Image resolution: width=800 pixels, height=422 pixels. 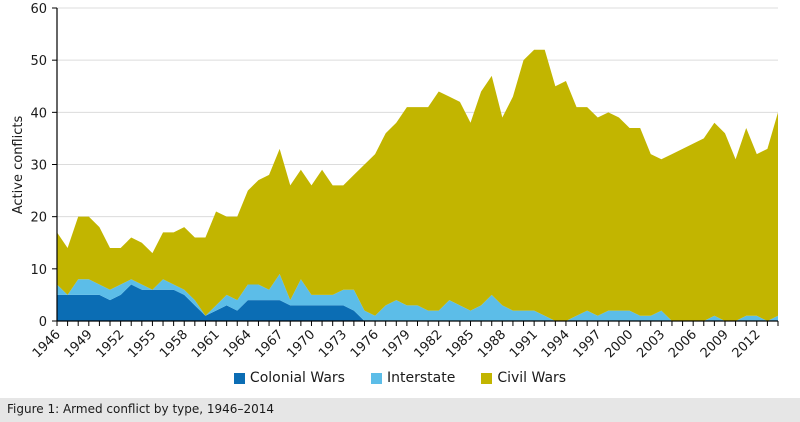 I want to click on x-tick-label: 1955, so click(x=142, y=344).